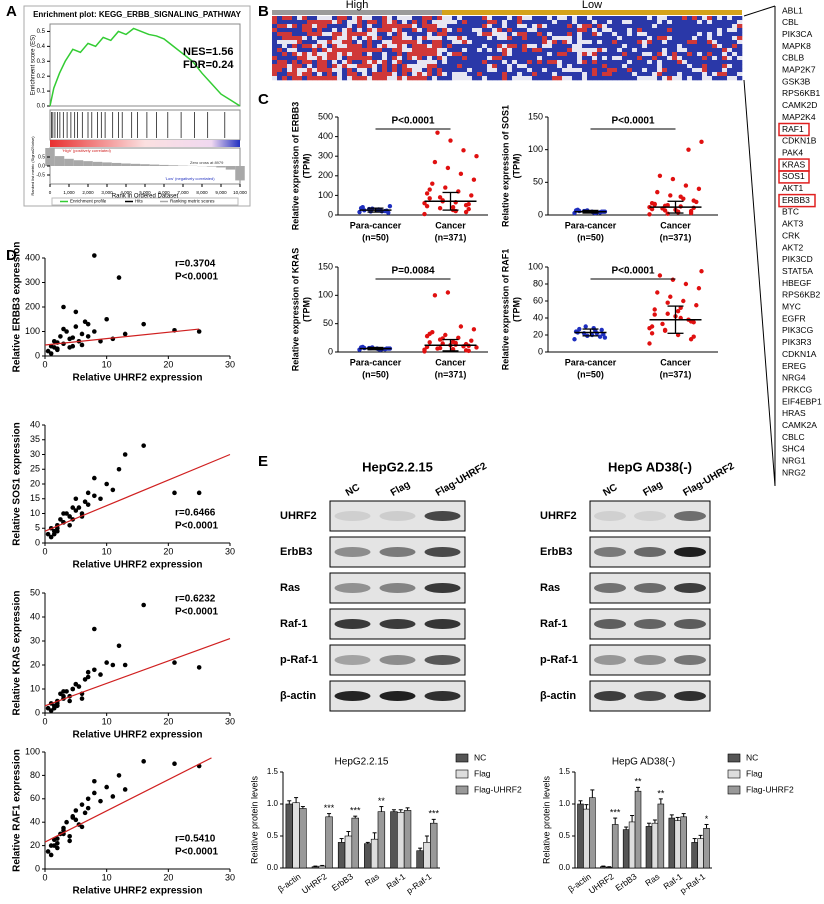  What do you see at coordinates (649, 847) in the screenshot?
I see `bar` at bounding box center [649, 847].